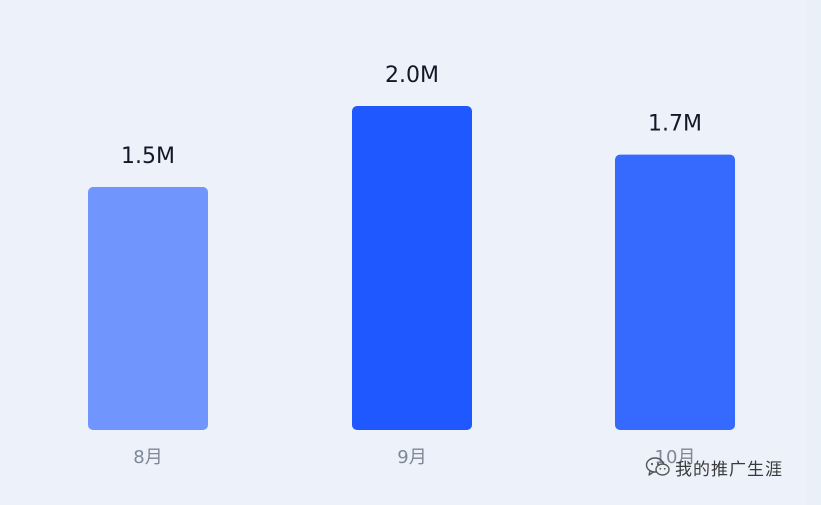  Describe the element at coordinates (147, 457) in the screenshot. I see `category-label-0: 8月` at that location.